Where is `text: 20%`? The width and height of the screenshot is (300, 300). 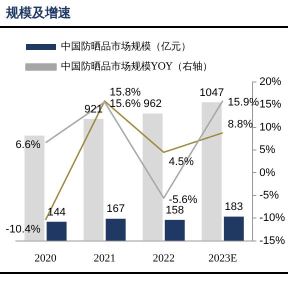
text: 20% is located at coordinates (270, 82).